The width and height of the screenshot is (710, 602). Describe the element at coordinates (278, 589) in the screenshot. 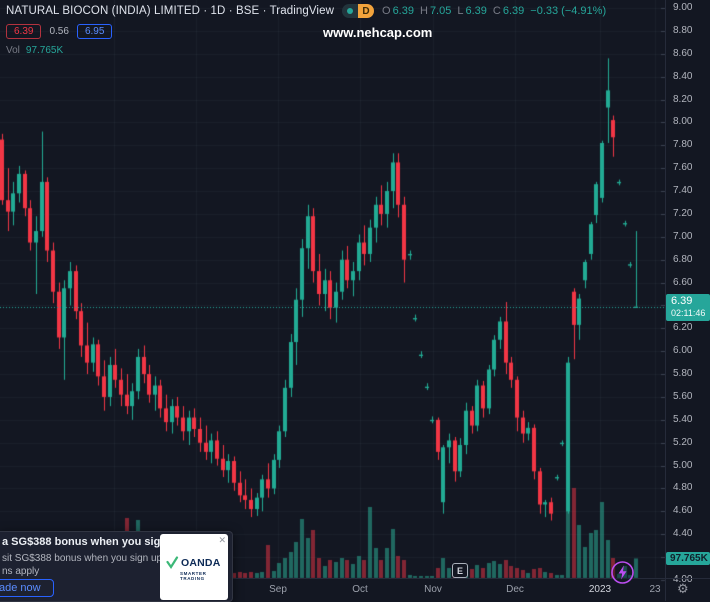

I see `time-tick: Sep` at that location.